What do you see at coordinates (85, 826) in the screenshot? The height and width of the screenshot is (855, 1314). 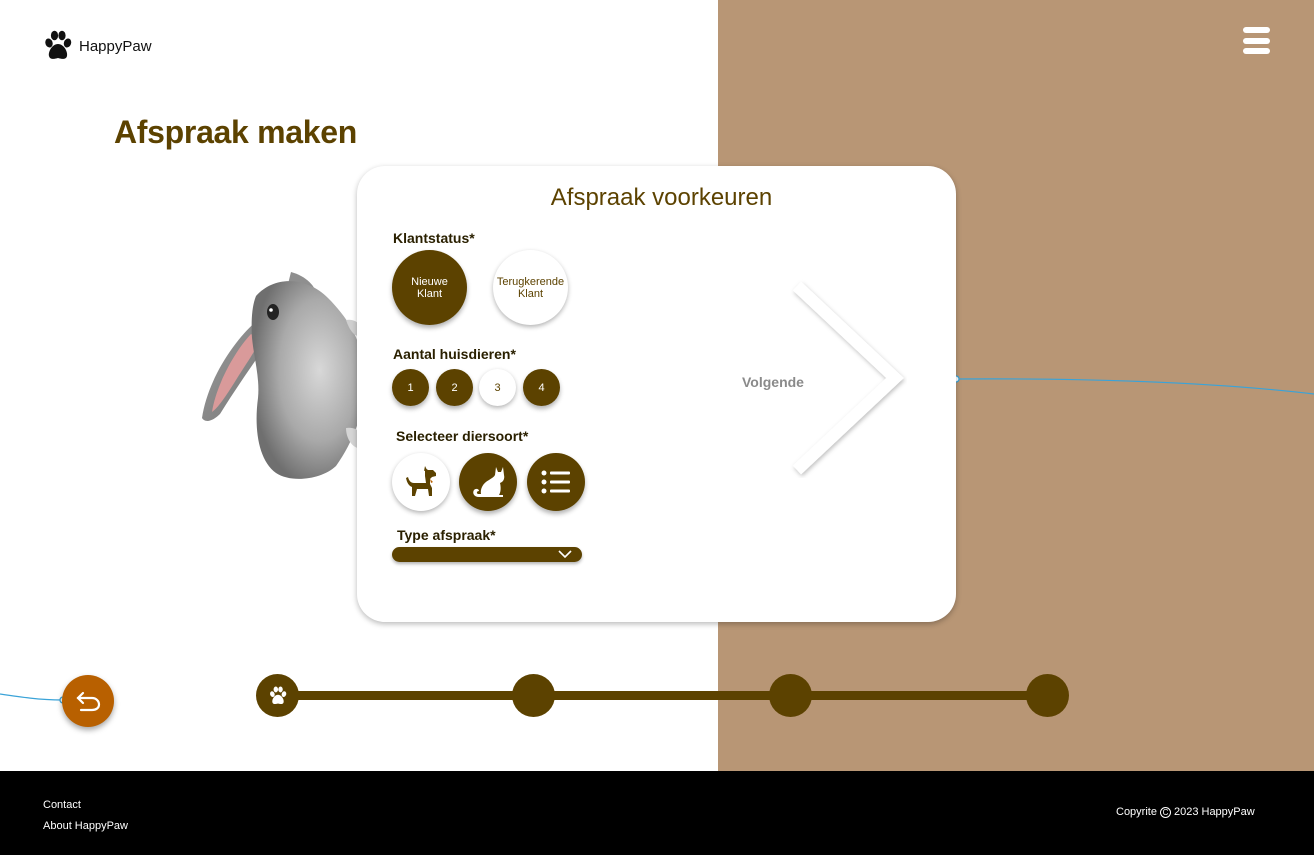 I see `footer-about-link: About HappyPaw` at bounding box center [85, 826].